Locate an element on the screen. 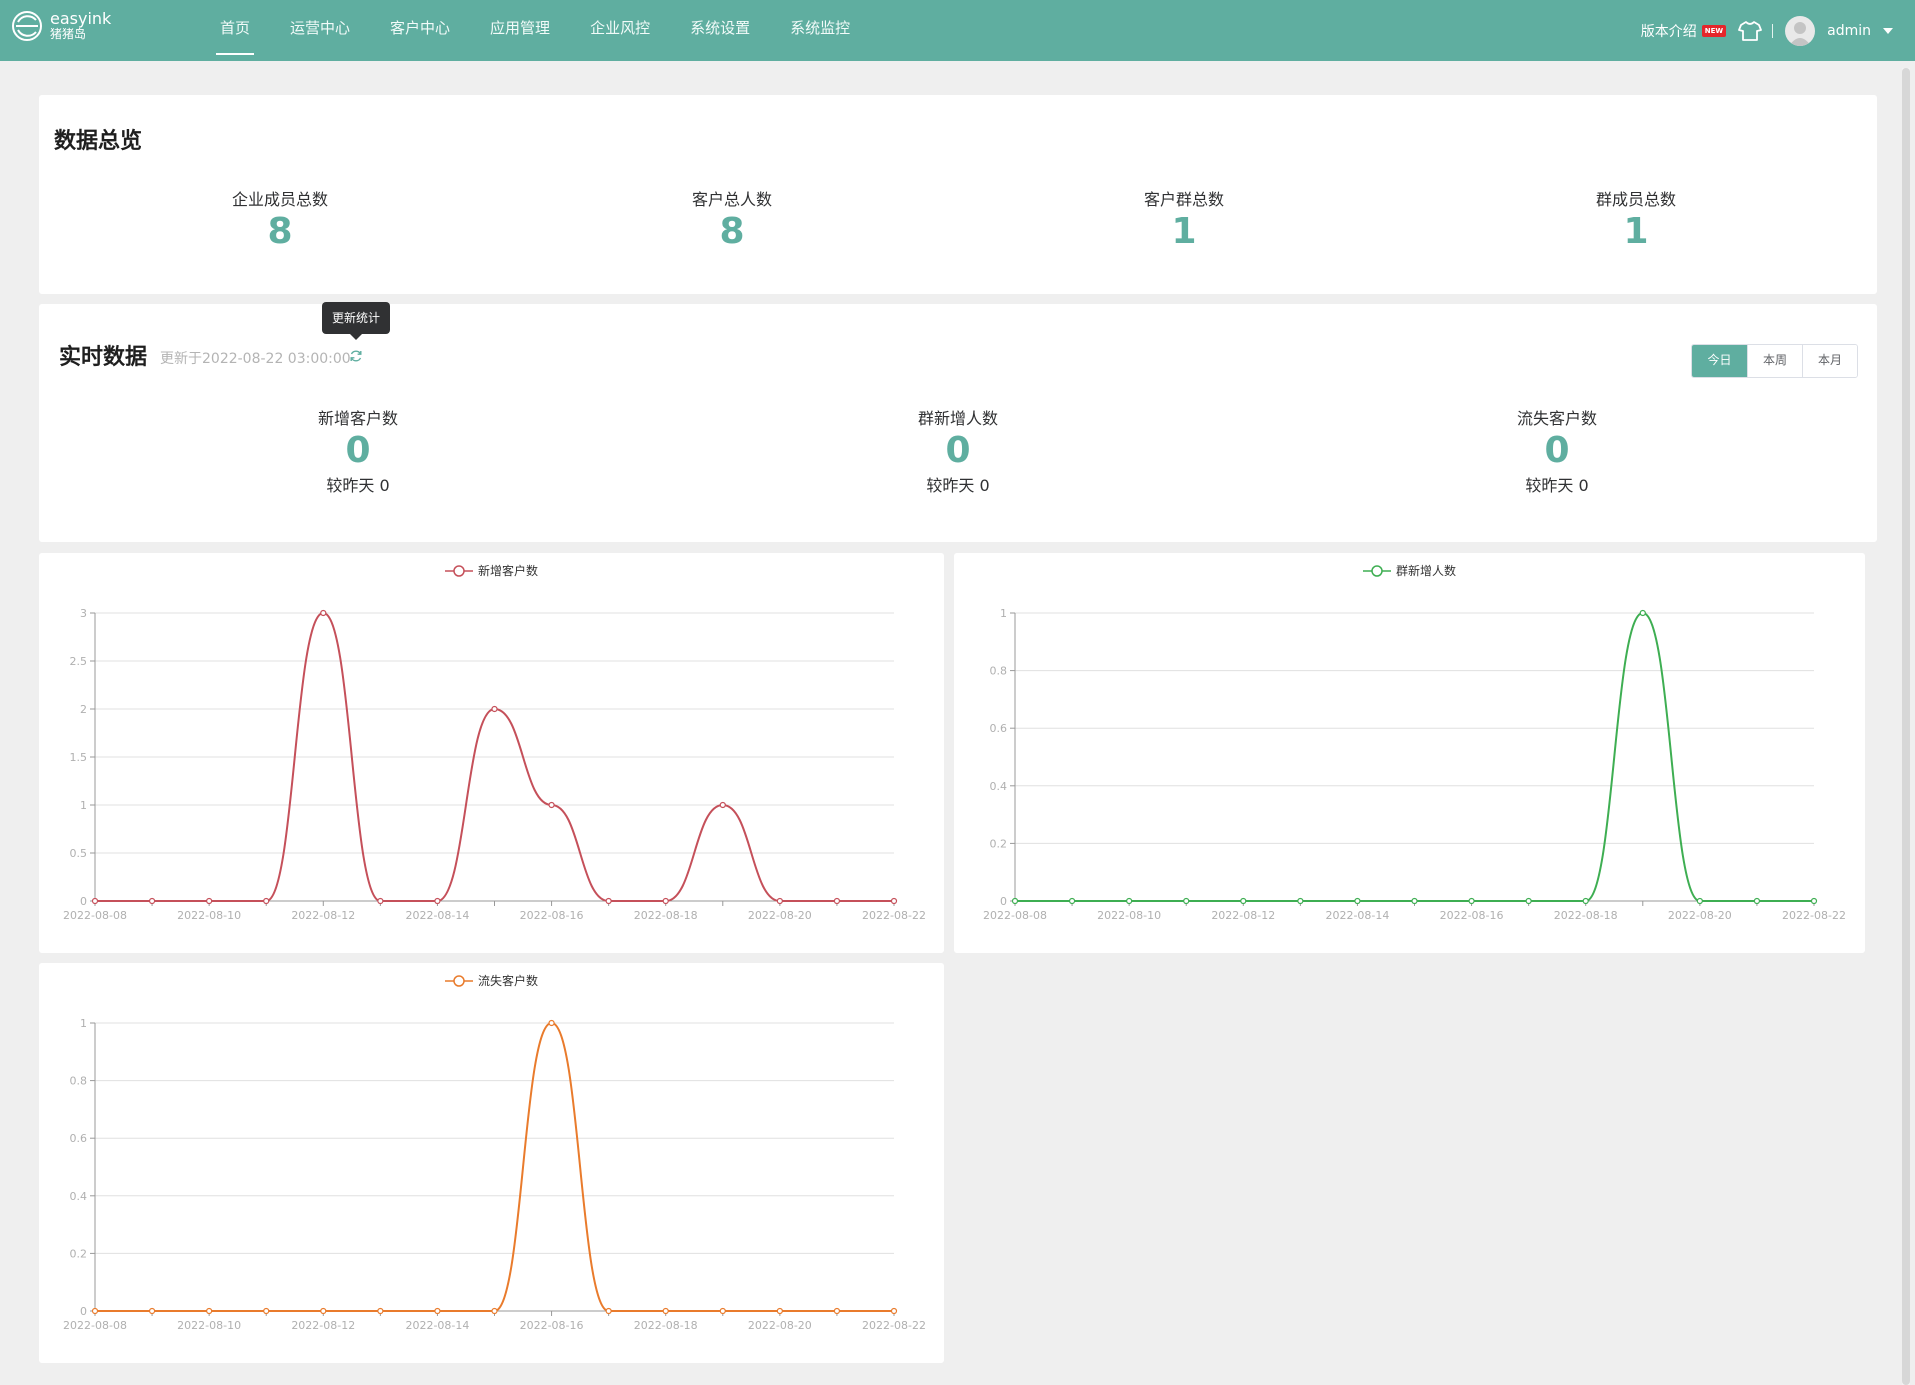 The image size is (1915, 1385). scrollbar-thumb is located at coordinates (1906, 726).